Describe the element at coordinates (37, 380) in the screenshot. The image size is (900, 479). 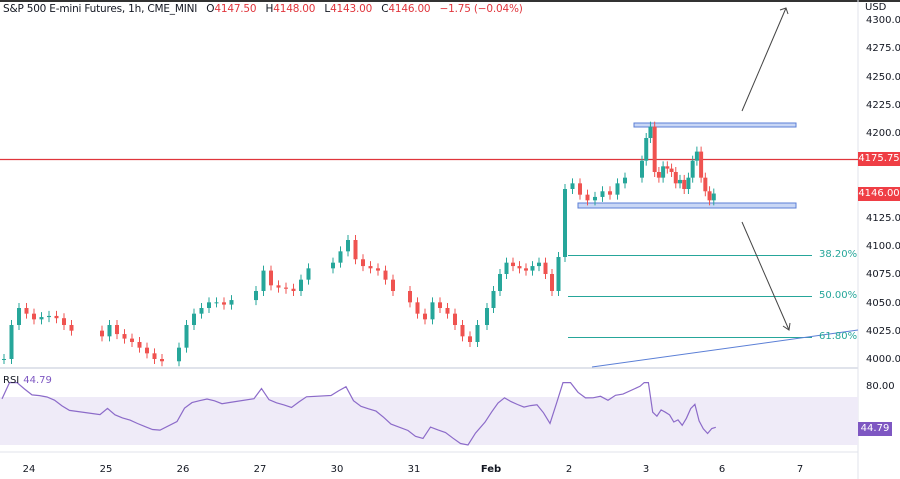
I see `rsi-value: 44.79` at that location.